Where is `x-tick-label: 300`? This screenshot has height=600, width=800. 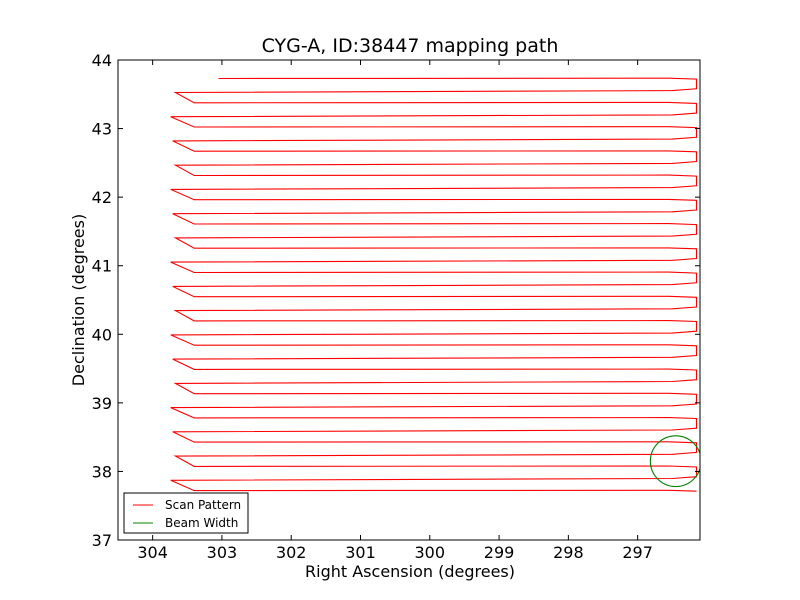 x-tick-label: 300 is located at coordinates (430, 552).